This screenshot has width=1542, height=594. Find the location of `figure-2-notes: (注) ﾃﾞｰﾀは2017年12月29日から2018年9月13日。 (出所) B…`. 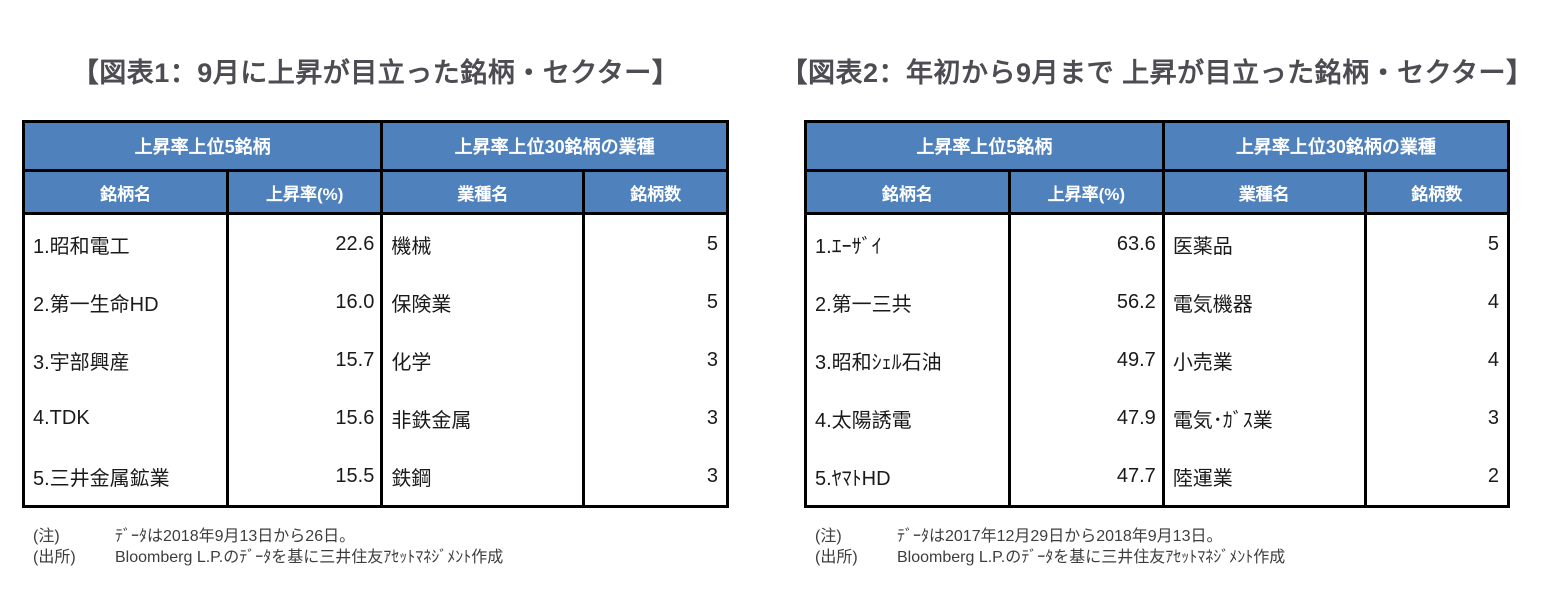

figure-2-notes: (注) ﾃﾞｰﾀは2017年12月29日から2018年9月13日。 (出所) B… is located at coordinates (1157, 547).